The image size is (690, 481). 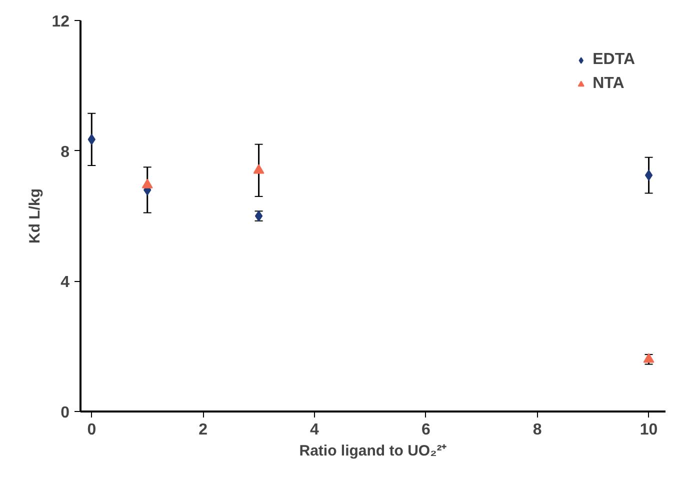 I want to click on y-tick-label: 8, so click(x=65, y=152).